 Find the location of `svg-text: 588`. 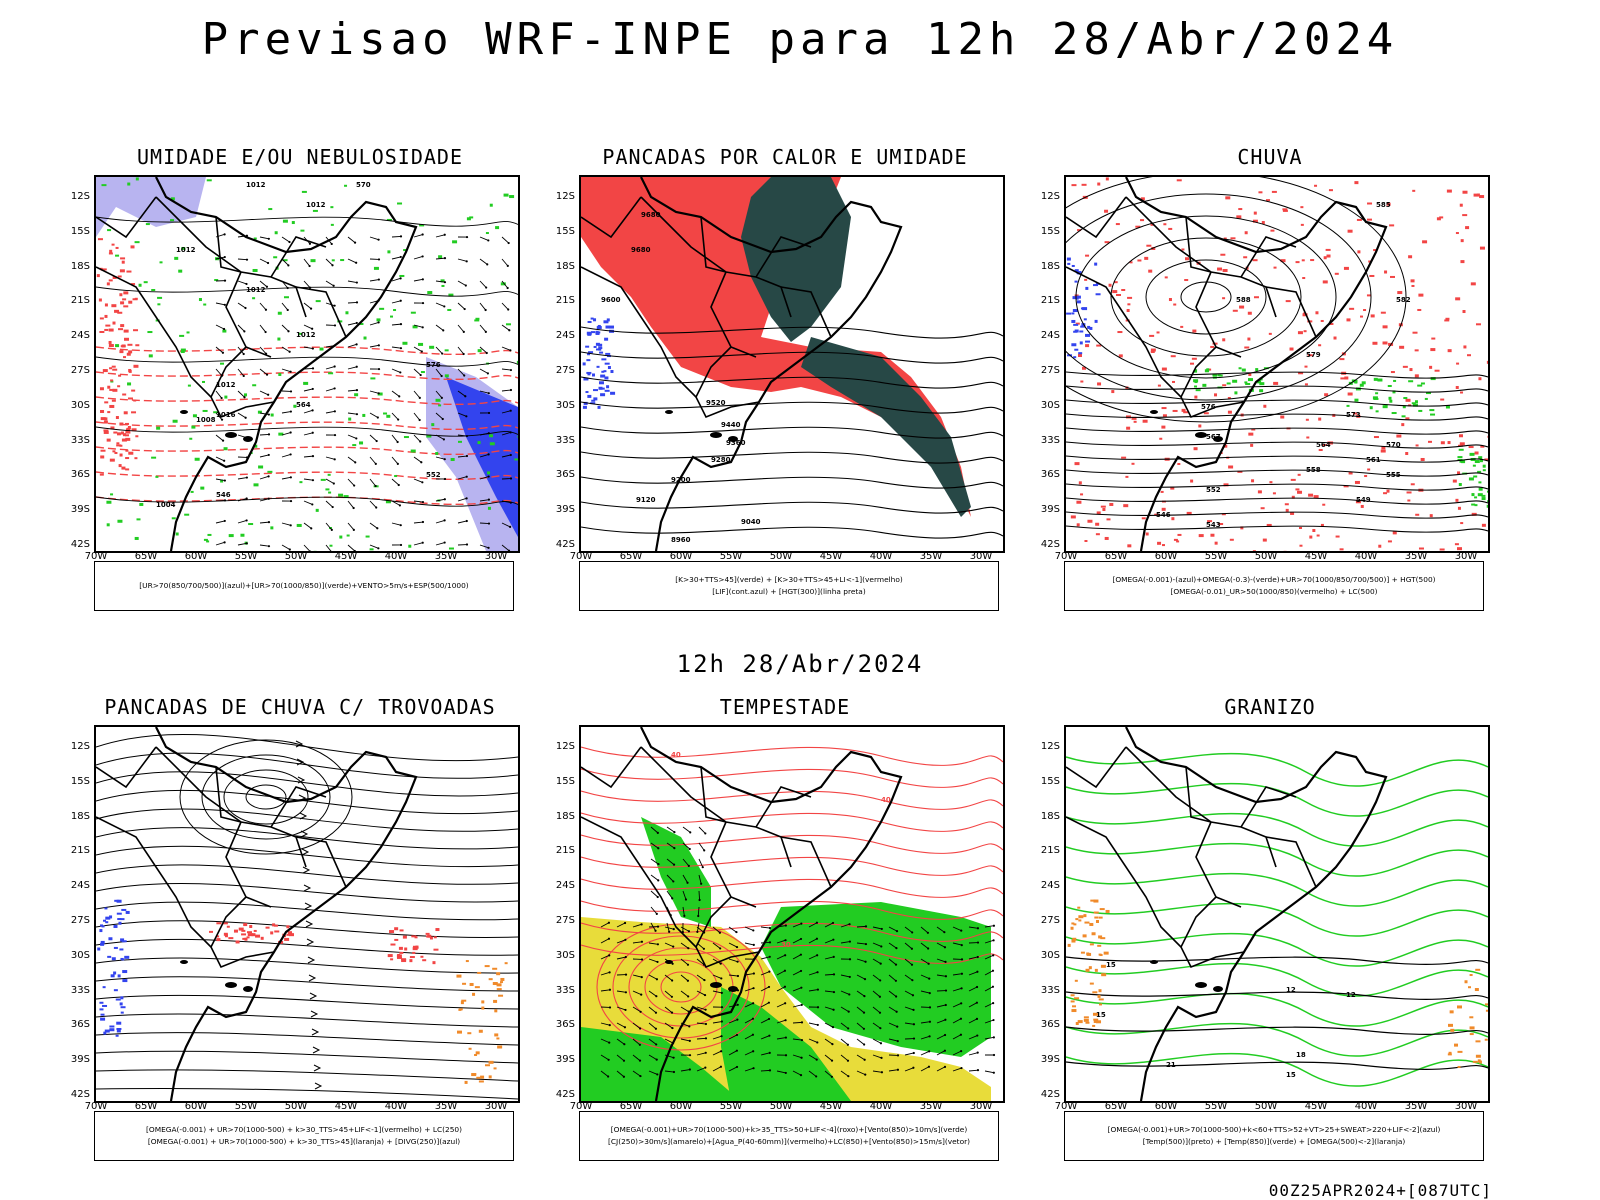

svg-text: 588 is located at coordinates (1243, 300).